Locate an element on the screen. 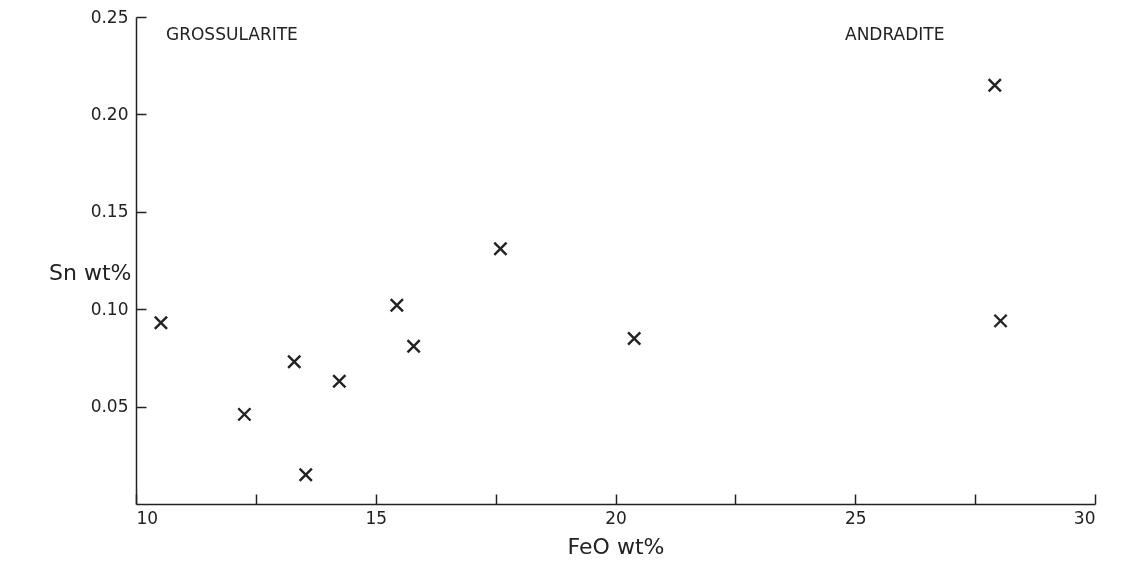 The height and width of the screenshot is (573, 1130). x-tick-label: 20 is located at coordinates (616, 517).